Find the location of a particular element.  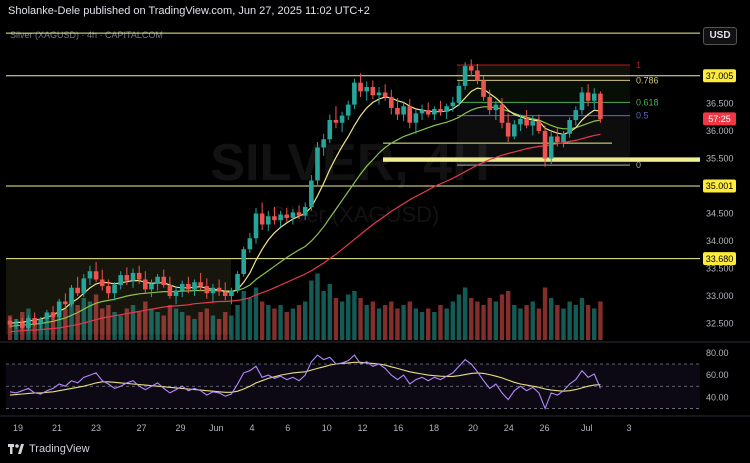

y-tick-8: 33.000 is located at coordinates (720, 296).